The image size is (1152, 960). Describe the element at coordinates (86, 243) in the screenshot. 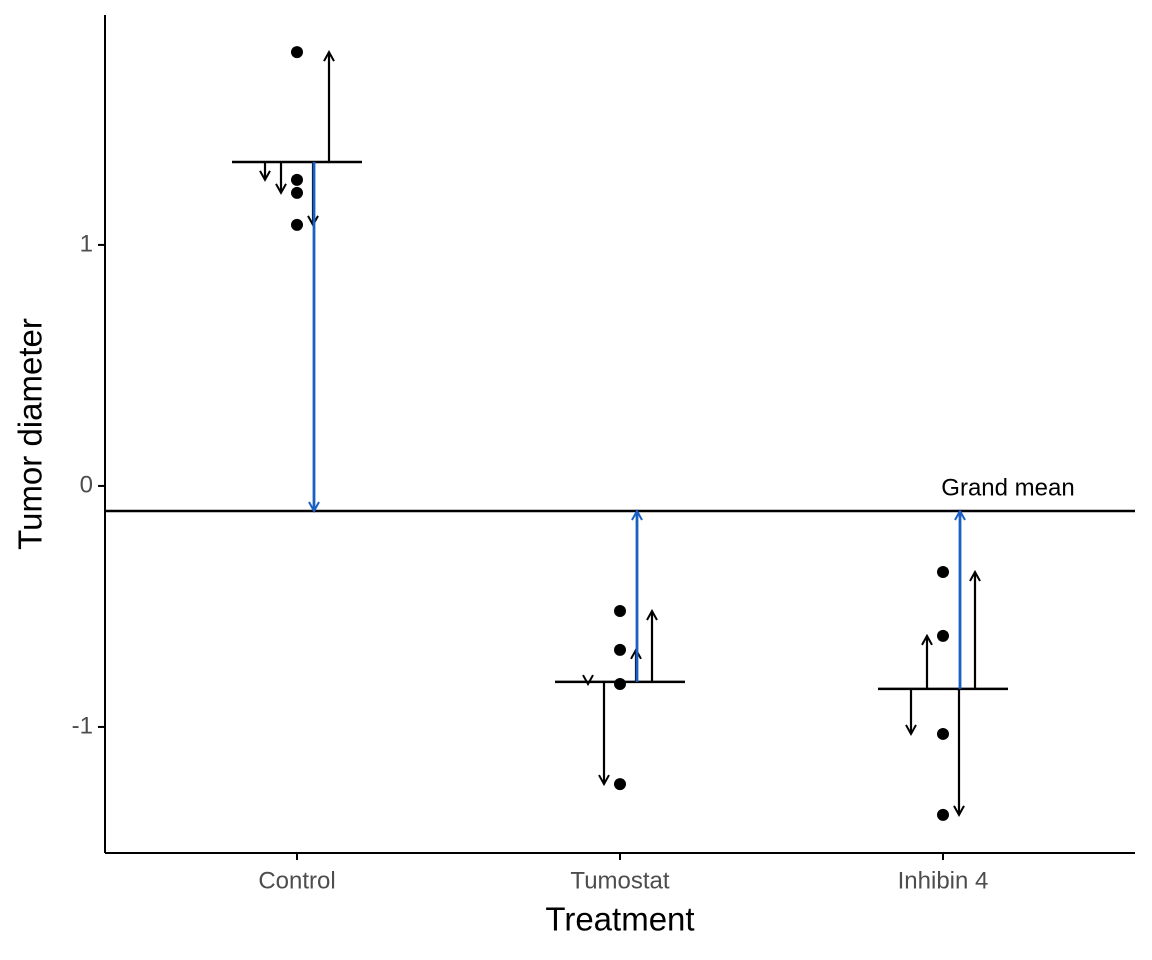

I see `y-tick-label: 1` at that location.